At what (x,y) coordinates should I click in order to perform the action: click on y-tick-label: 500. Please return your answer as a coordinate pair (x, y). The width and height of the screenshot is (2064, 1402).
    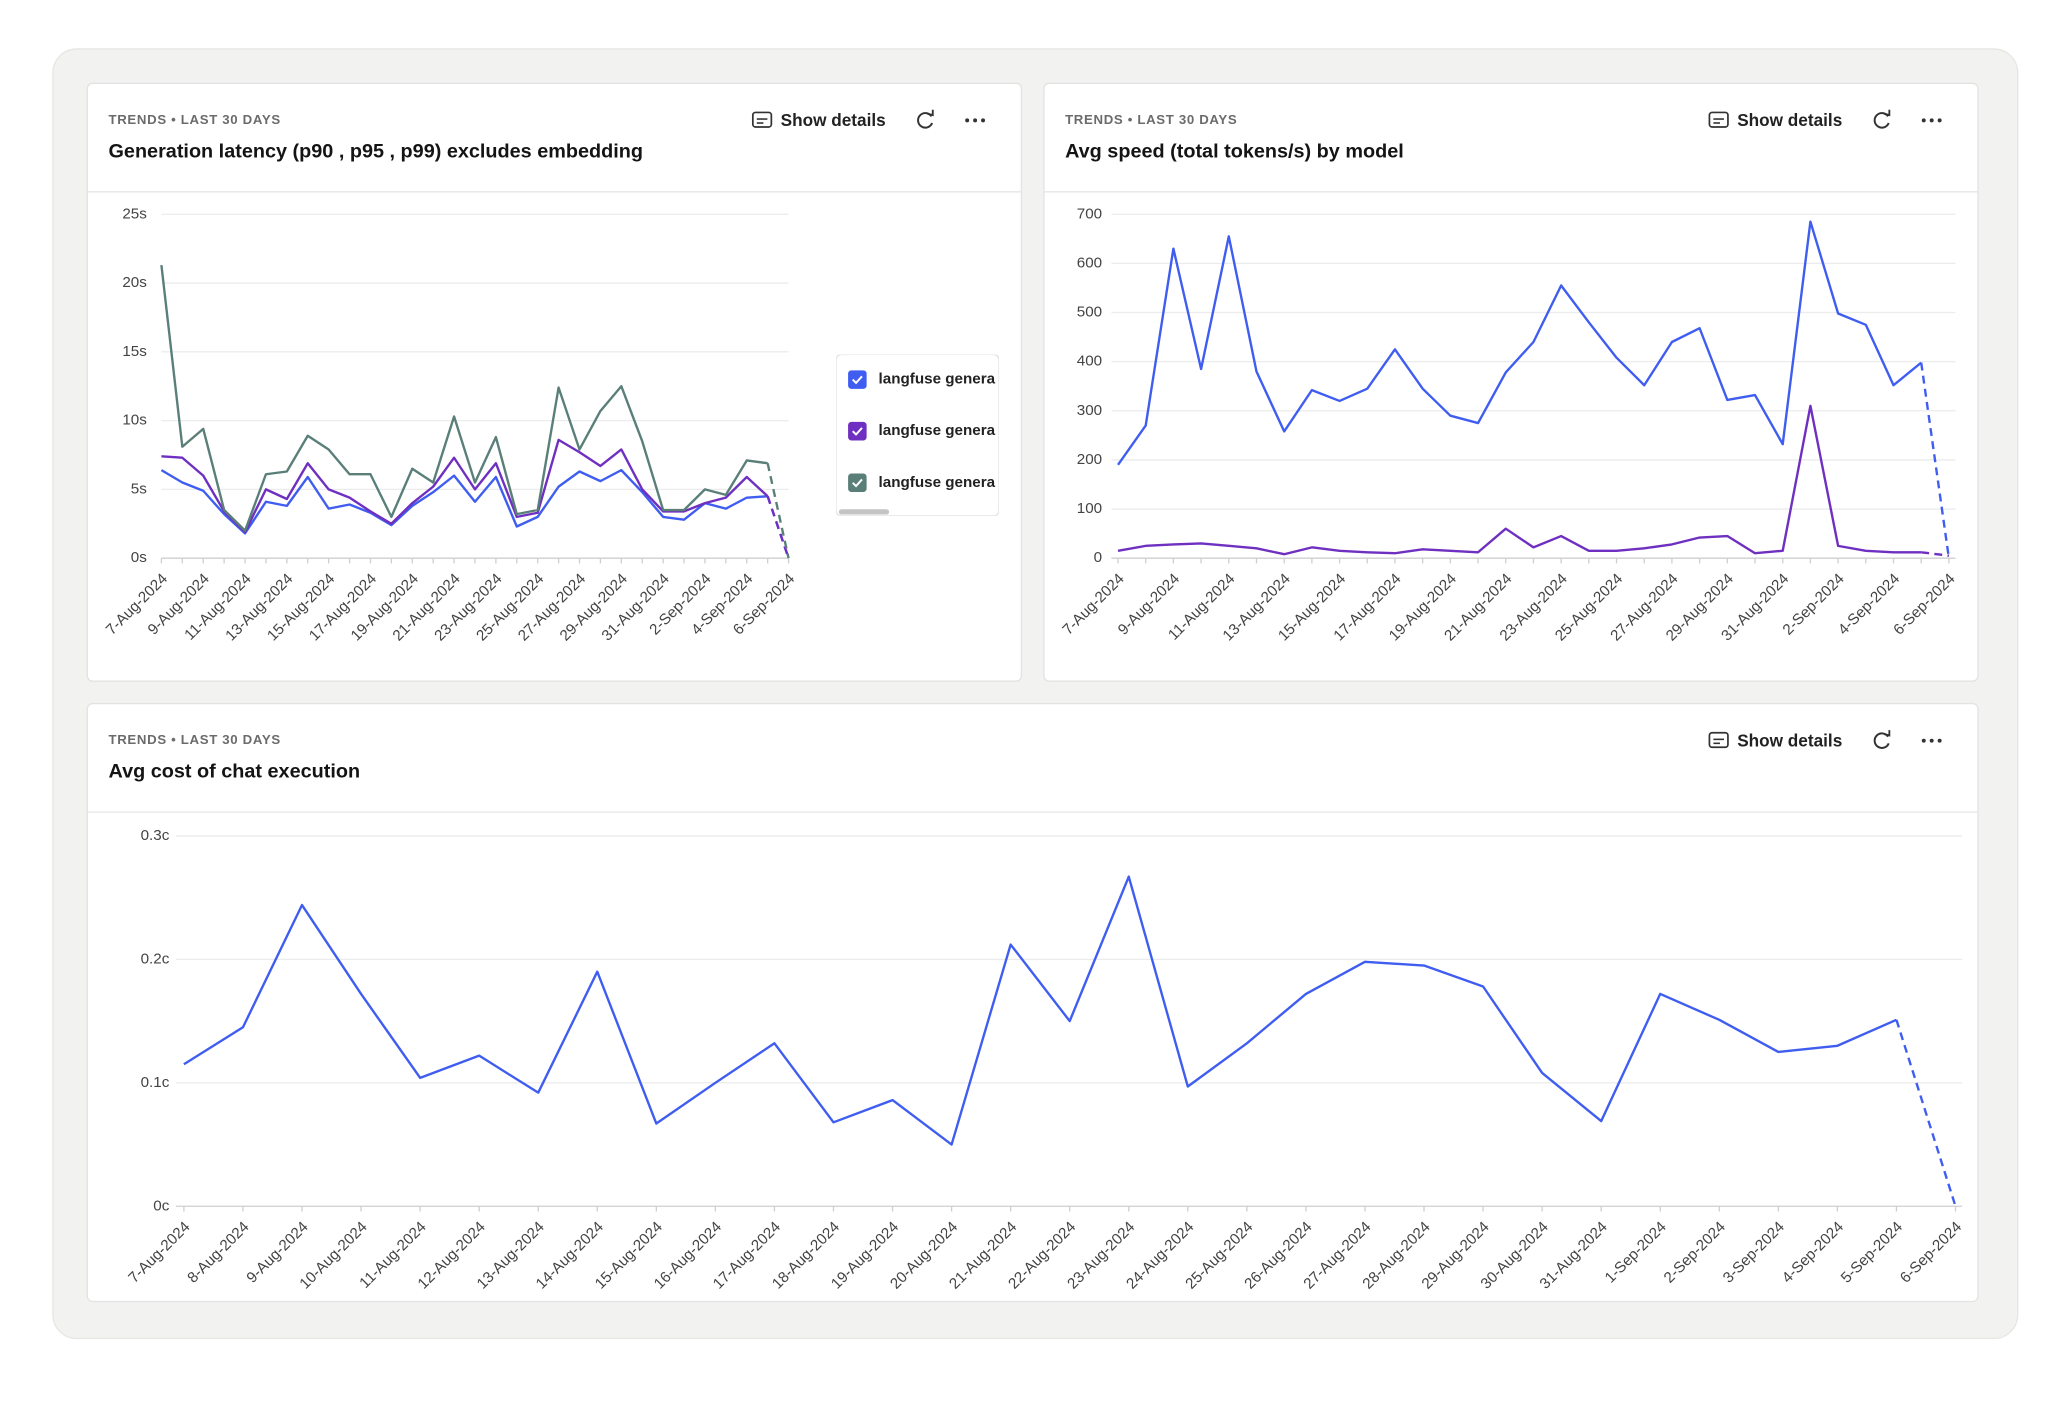
    Looking at the image, I should click on (1089, 312).